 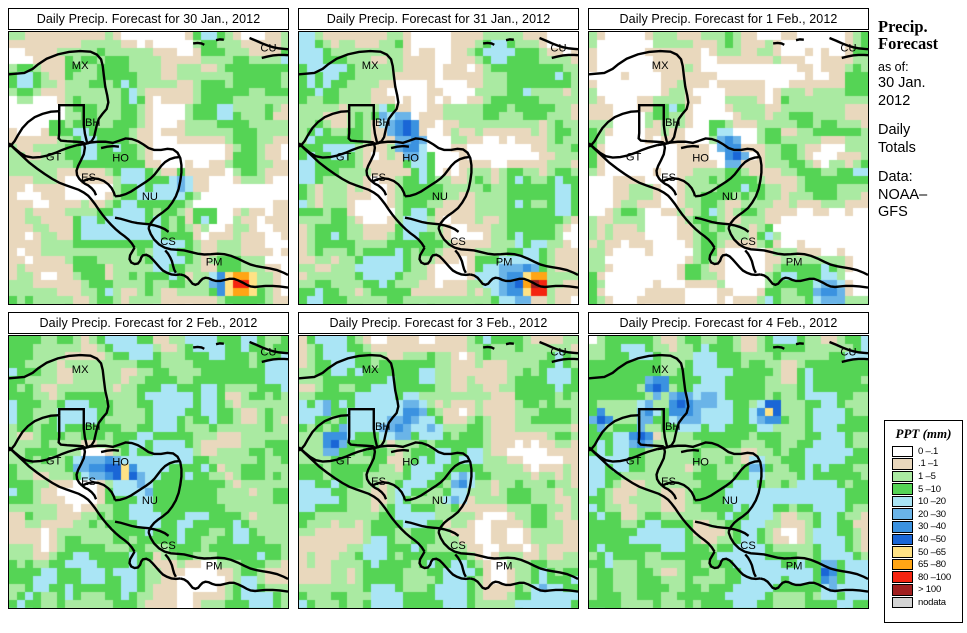 What do you see at coordinates (438, 323) in the screenshot?
I see `panel-title: Daily Precip. Forecast for 3 Feb., 2012` at bounding box center [438, 323].